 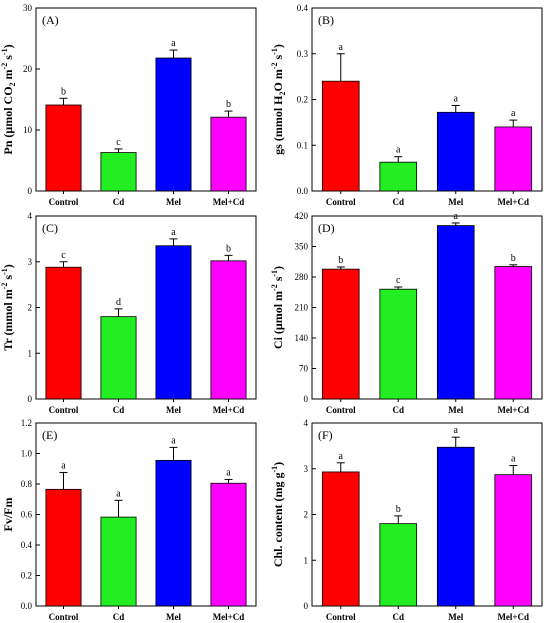 I want to click on significance-letter: d, so click(x=118, y=302).